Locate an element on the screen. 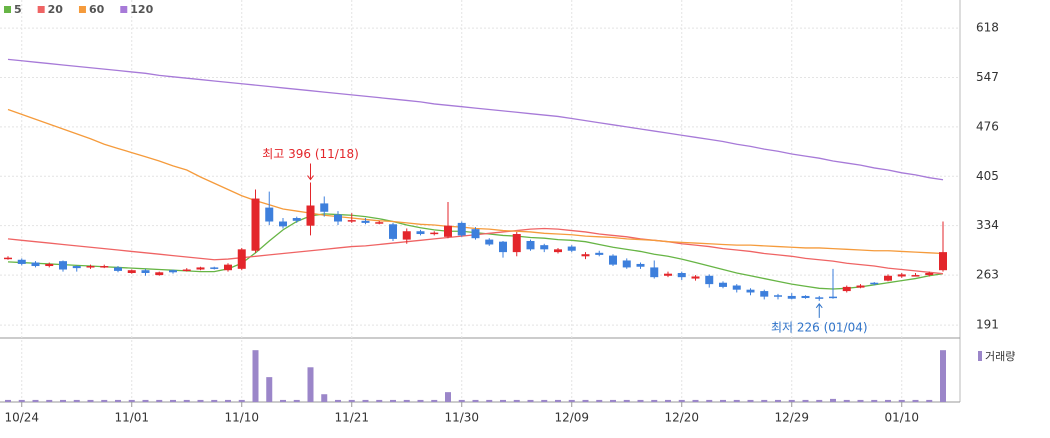 Image resolution: width=1050 pixels, height=438 pixels. y-tick-label: 547 is located at coordinates (987, 77).